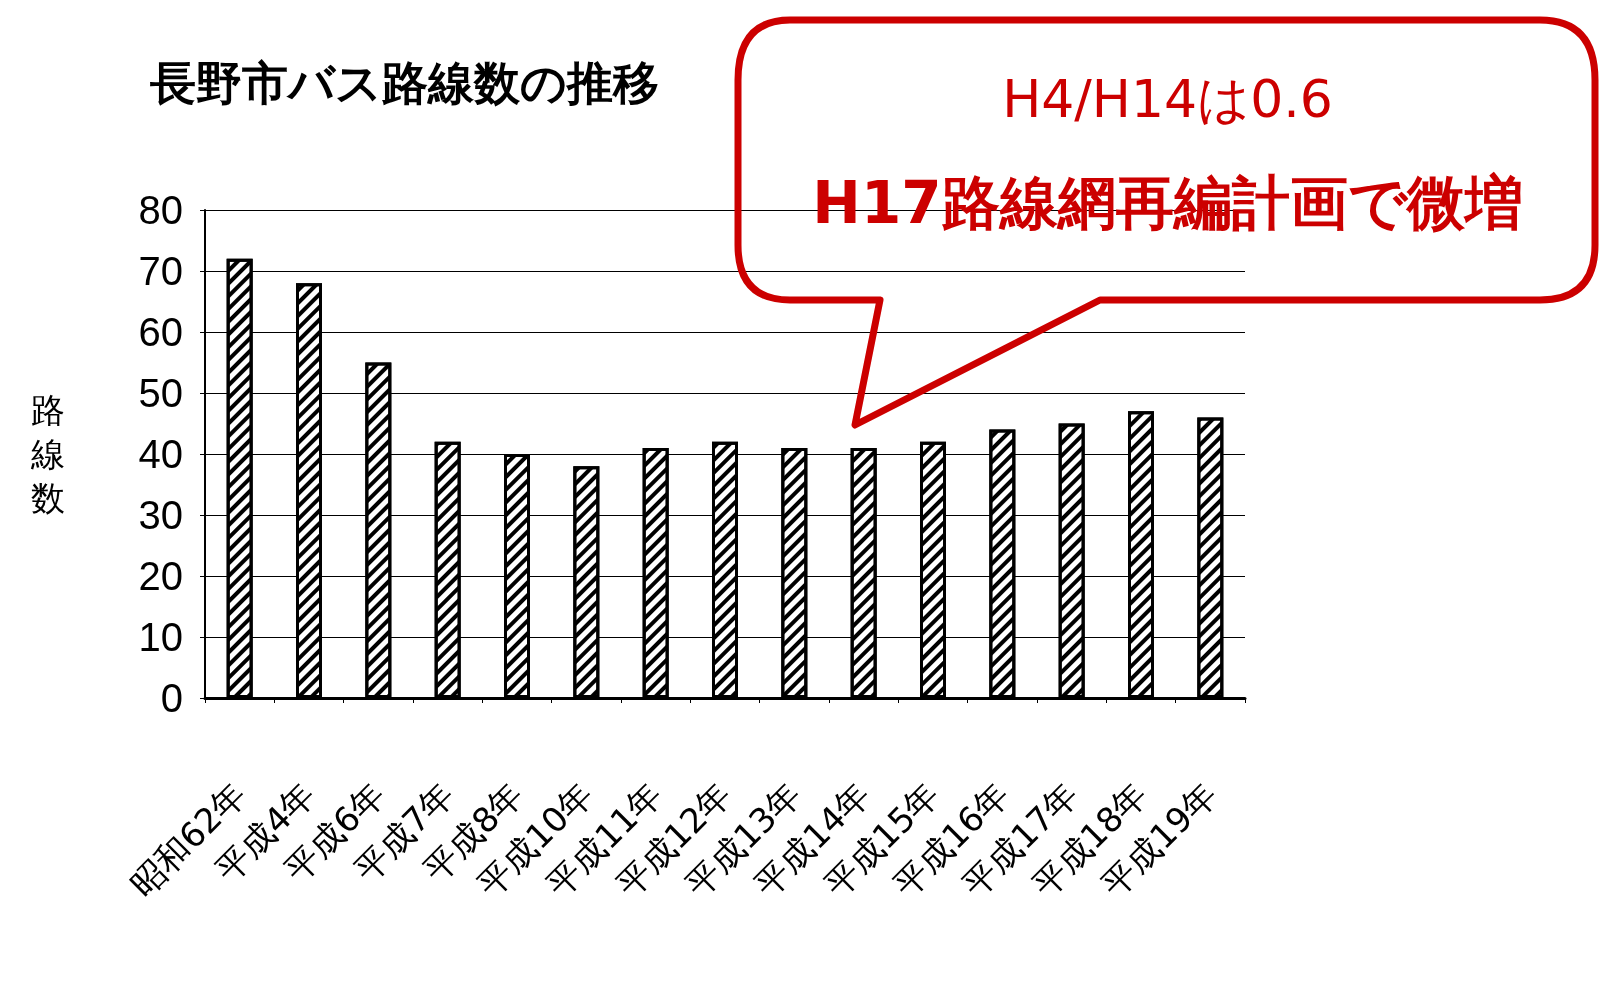 This screenshot has width=1603, height=990. I want to click on y-tick-label: 70, so click(160, 271).